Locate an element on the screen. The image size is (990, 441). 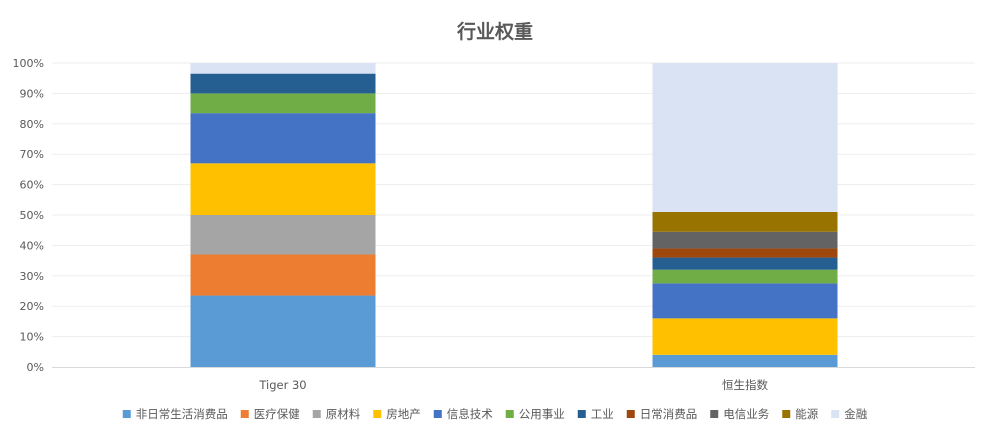
y-tick-label: 0% is located at coordinates (35, 367).